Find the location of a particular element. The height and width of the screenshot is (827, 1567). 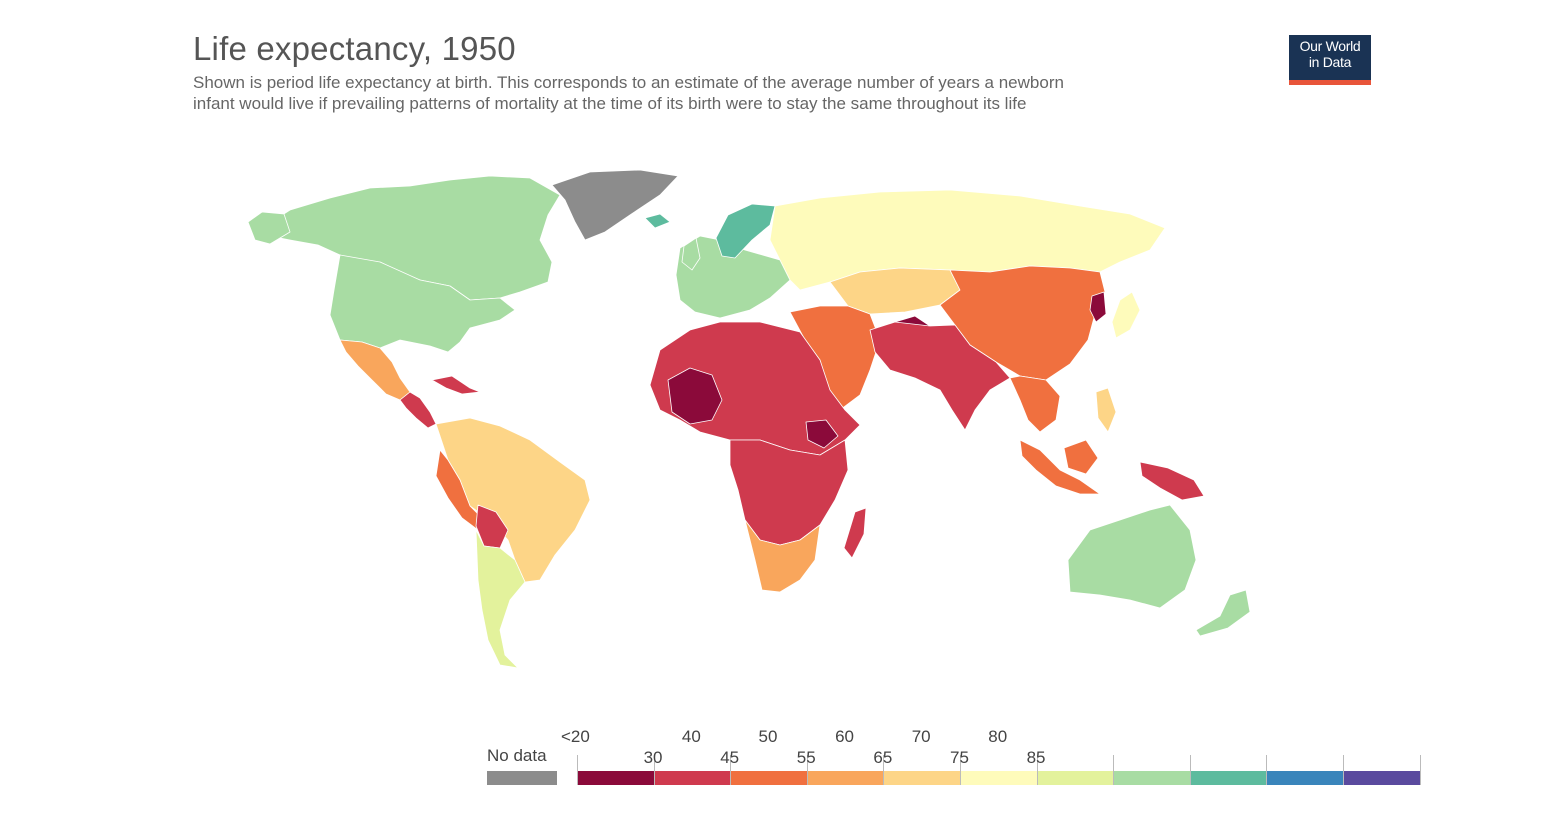

region-australia is located at coordinates (1132, 556).